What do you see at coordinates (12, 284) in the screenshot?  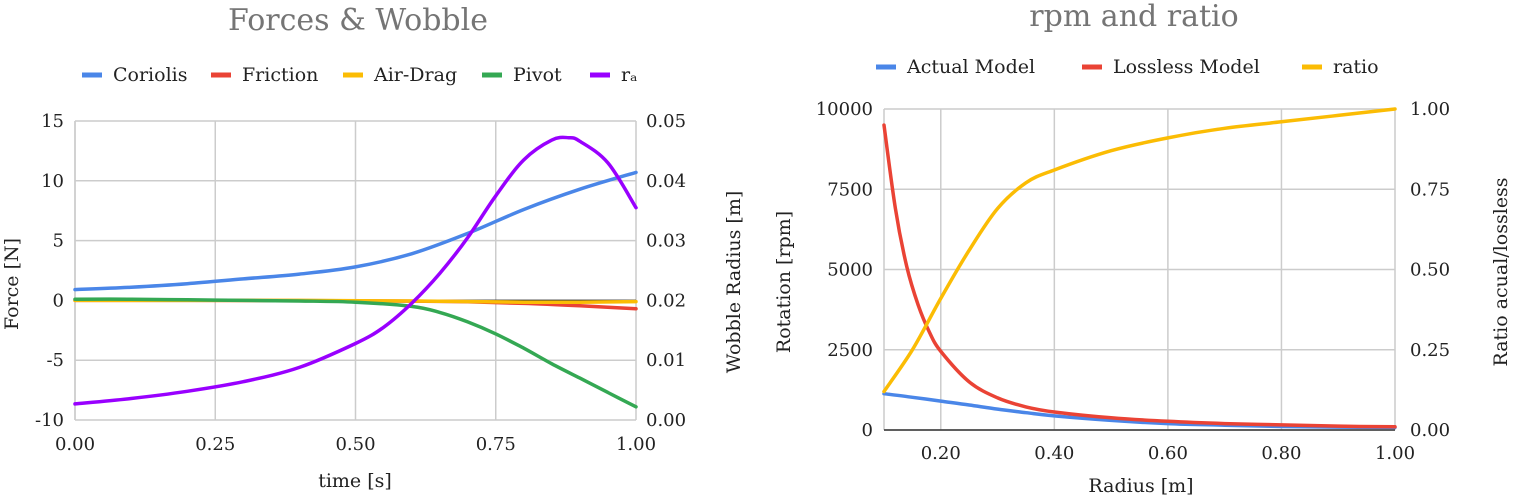 I see `y-axis-label: Force [N]` at bounding box center [12, 284].